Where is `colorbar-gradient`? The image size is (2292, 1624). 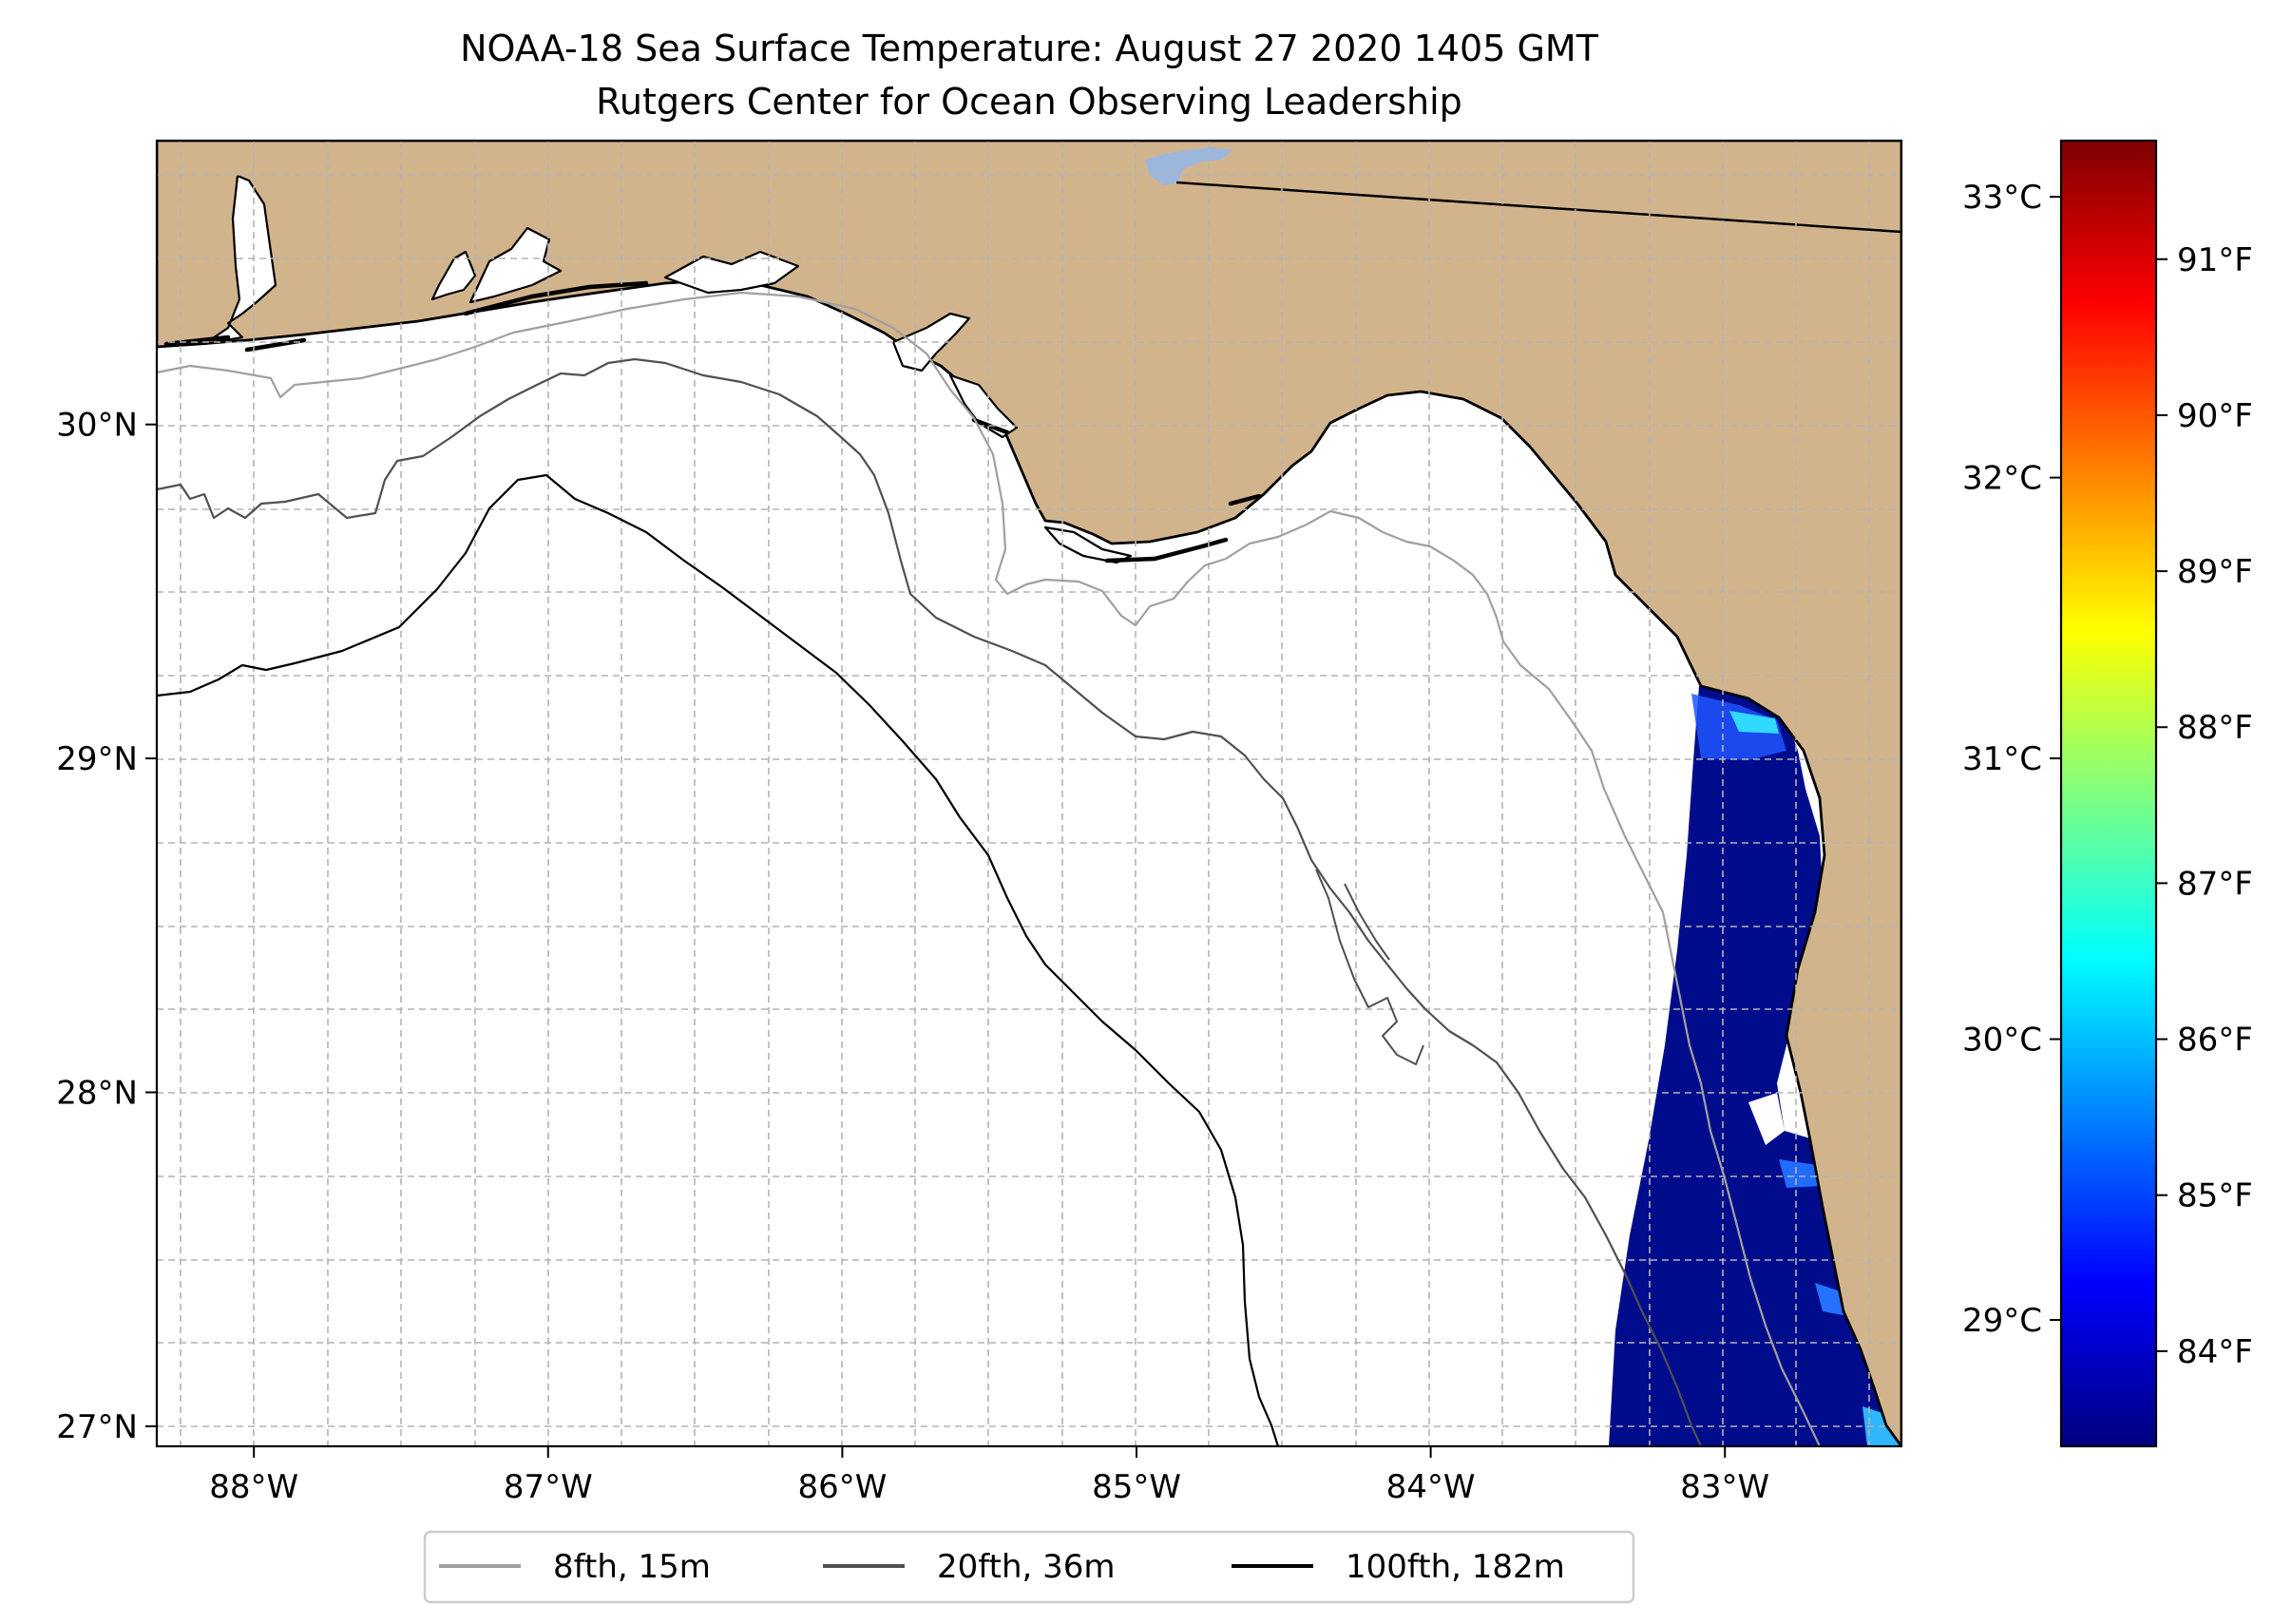
colorbar-gradient is located at coordinates (2108, 793).